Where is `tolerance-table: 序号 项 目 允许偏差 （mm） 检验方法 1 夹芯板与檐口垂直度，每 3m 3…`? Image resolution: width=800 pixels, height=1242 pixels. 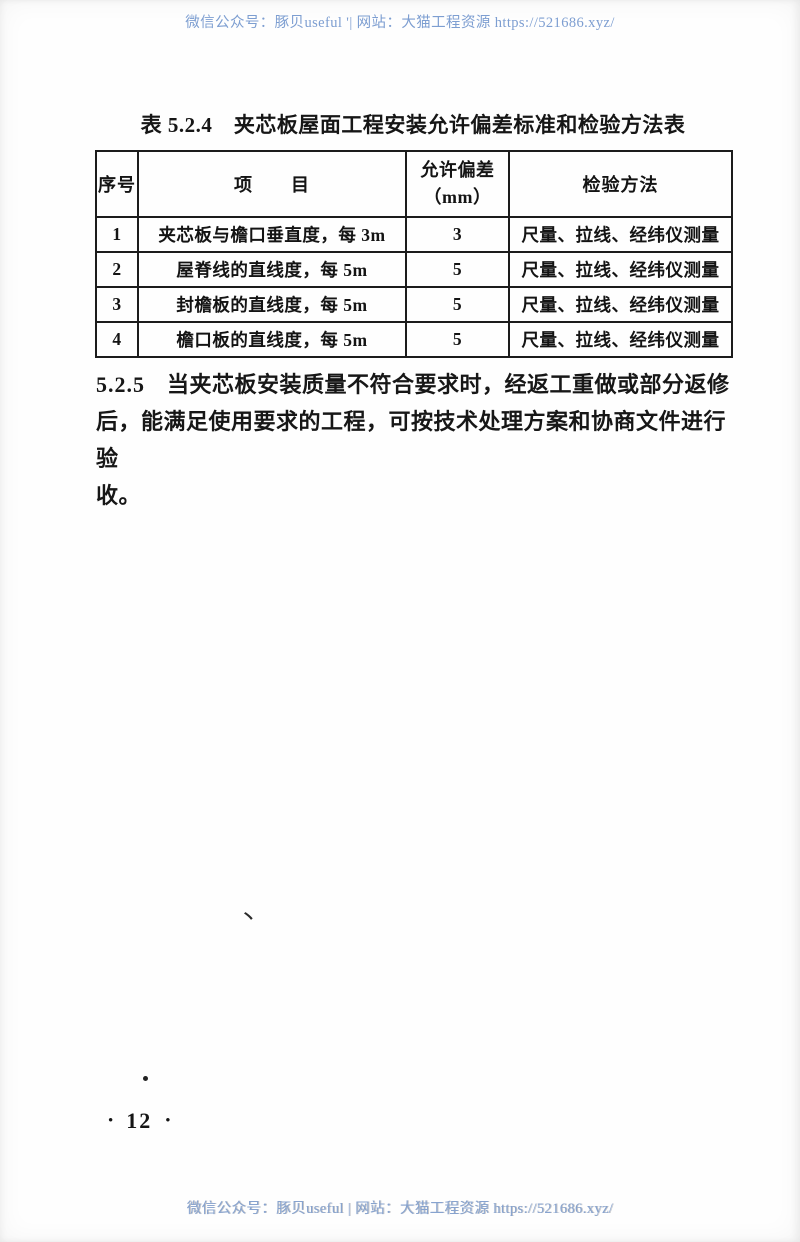
tolerance-table: 序号 项 目 允许偏差 （mm） 检验方法 1 夹芯板与檐口垂直度，每 3m 3… is located at coordinates (414, 254).